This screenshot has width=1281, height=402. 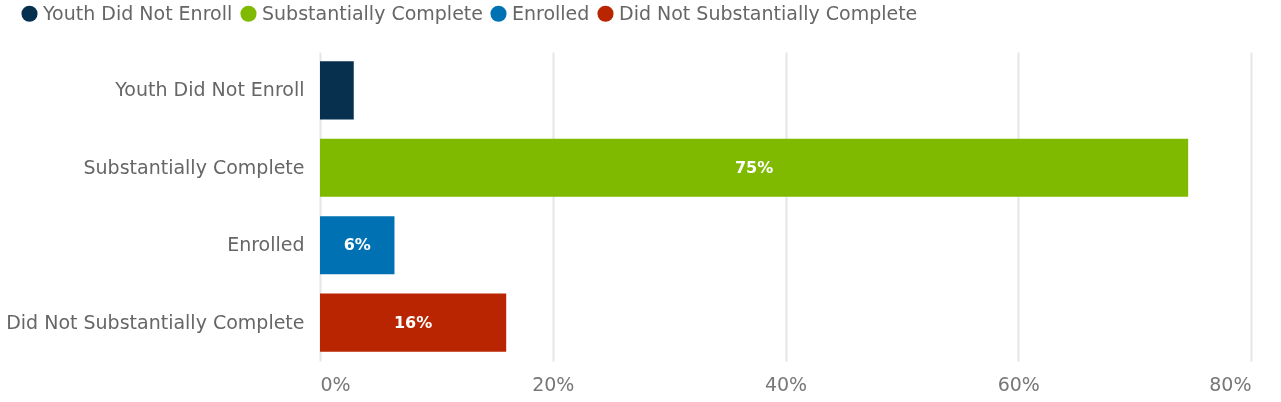 What do you see at coordinates (155, 321) in the screenshot?
I see `y-tick-label: Did Not Substantially Complete` at bounding box center [155, 321].